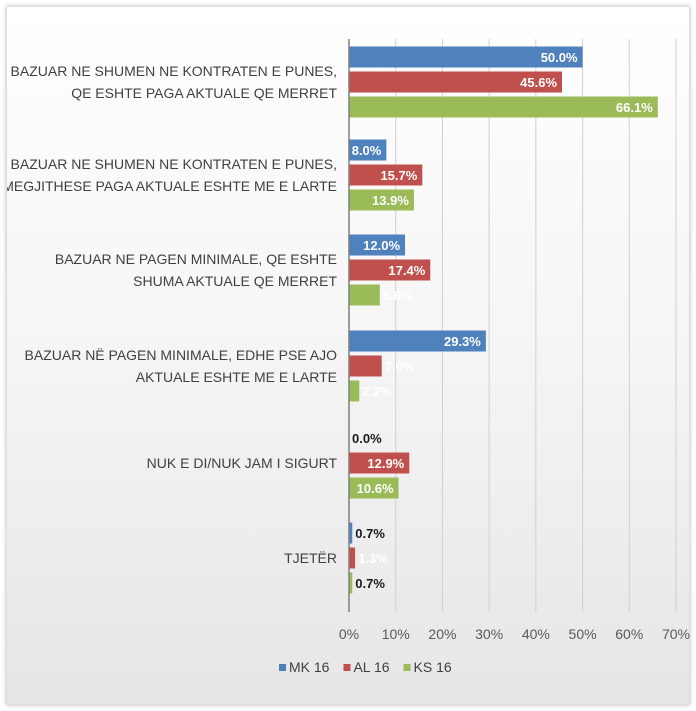 This screenshot has width=696, height=711. Describe the element at coordinates (367, 438) in the screenshot. I see `data-label: 0.0%` at that location.